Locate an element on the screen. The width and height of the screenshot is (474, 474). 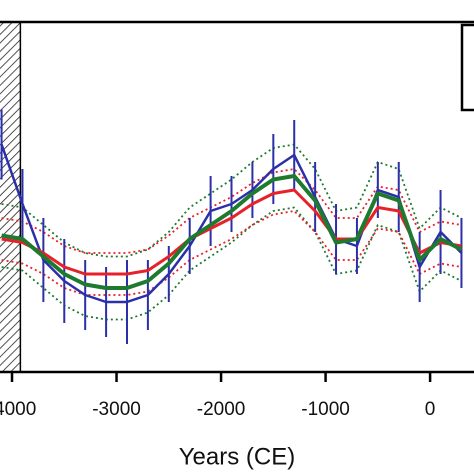
x-tick-label: -2000 is located at coordinates (221, 409).